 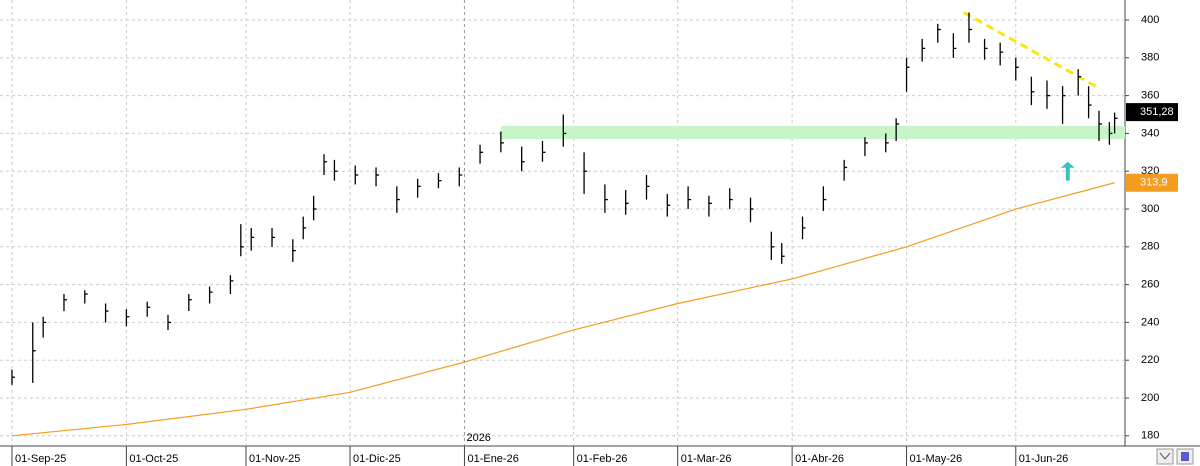 What do you see at coordinates (1185, 456) in the screenshot?
I see `save-icon` at bounding box center [1185, 456].